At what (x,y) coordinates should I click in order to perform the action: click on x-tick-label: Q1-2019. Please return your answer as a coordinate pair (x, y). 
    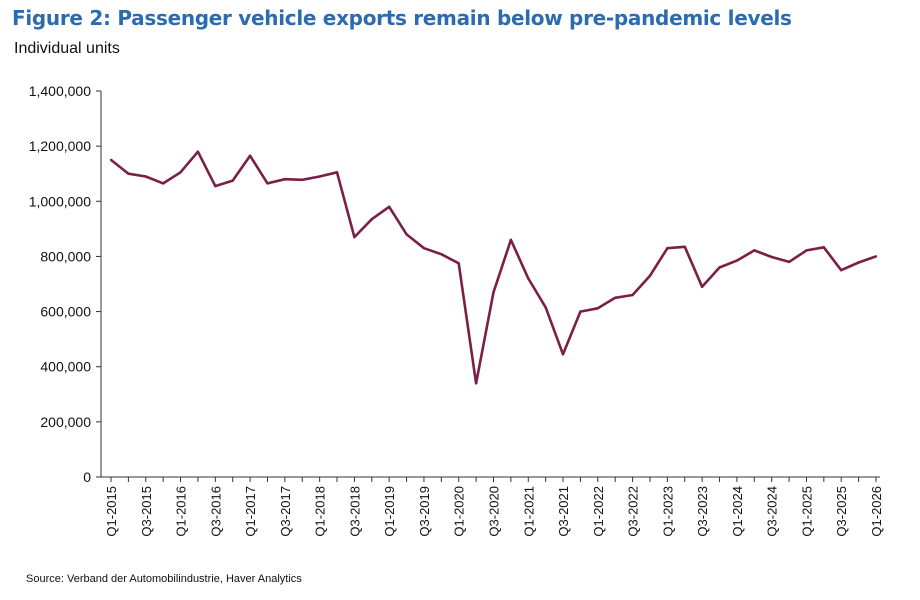
    Looking at the image, I should click on (389, 511).